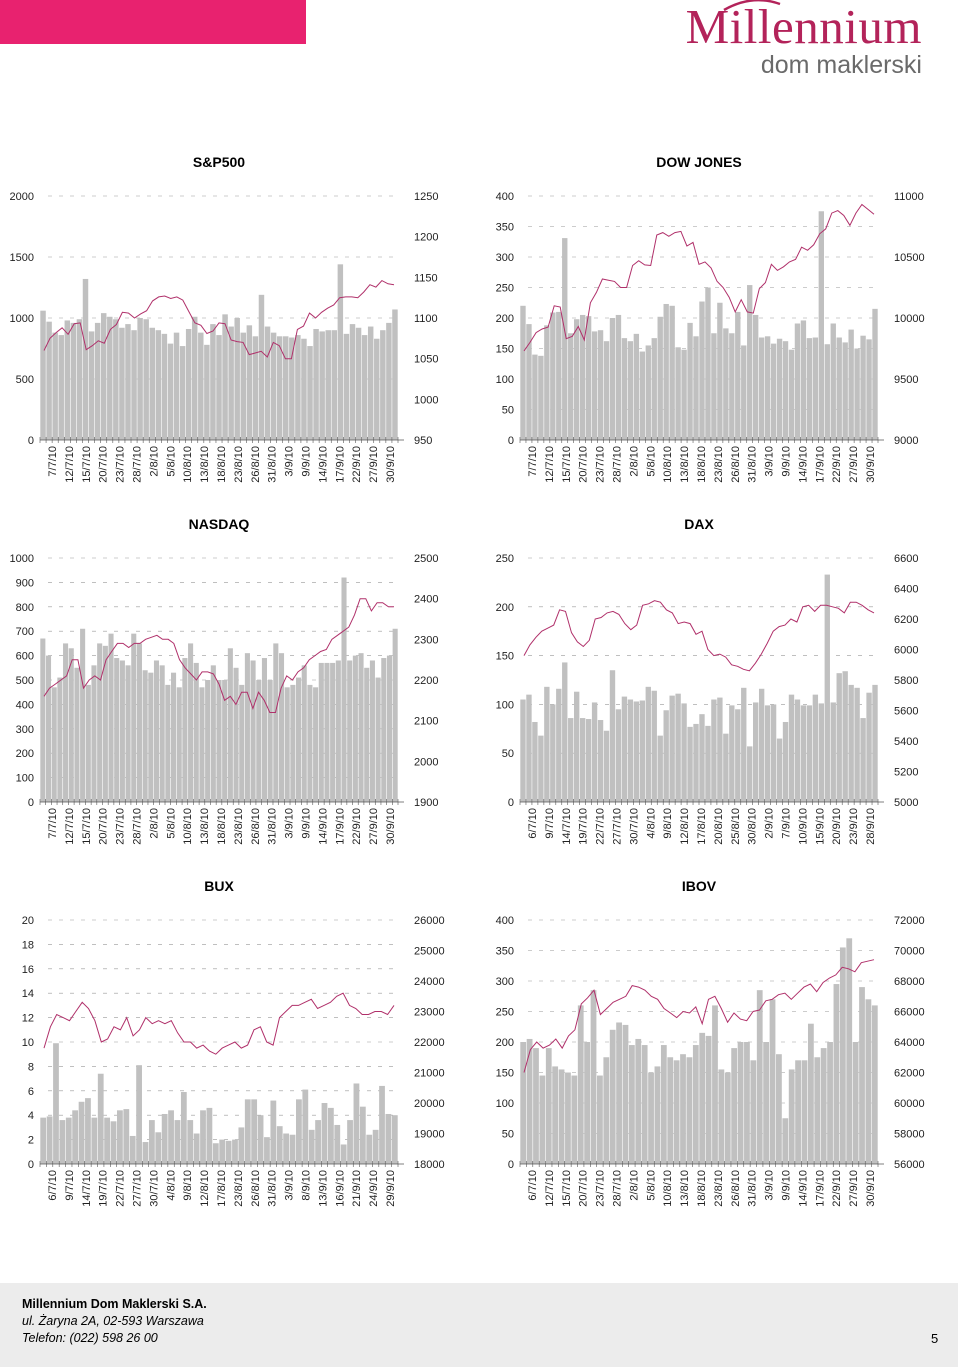 The width and height of the screenshot is (960, 1367). I want to click on chart-ibov-x-label: 10/8/10, so click(668, 1188).